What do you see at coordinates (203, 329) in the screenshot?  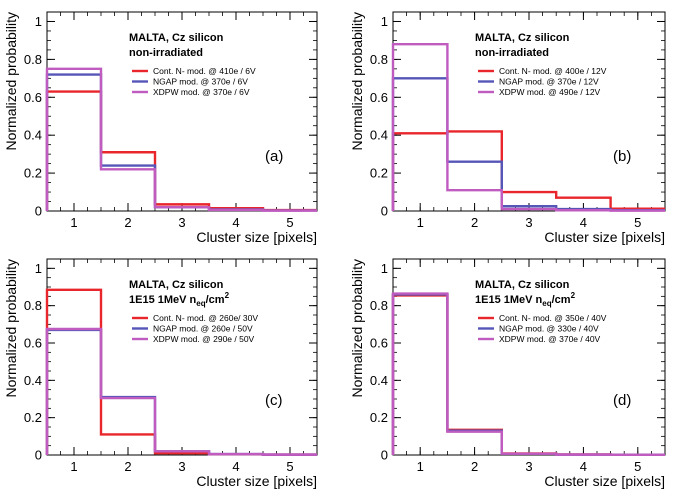 I see `legend-entry-2: NGAP mod. @ 260e / 50V` at bounding box center [203, 329].